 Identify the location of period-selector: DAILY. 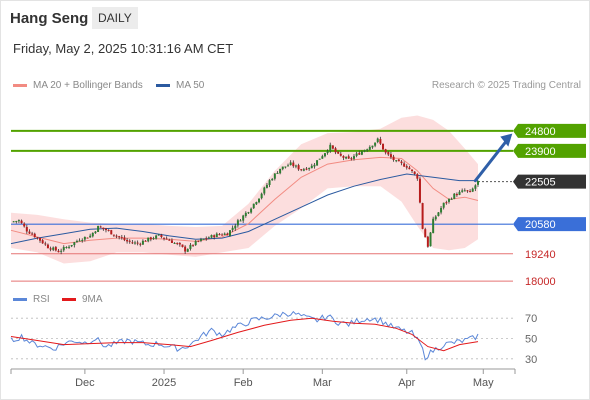
(115, 18).